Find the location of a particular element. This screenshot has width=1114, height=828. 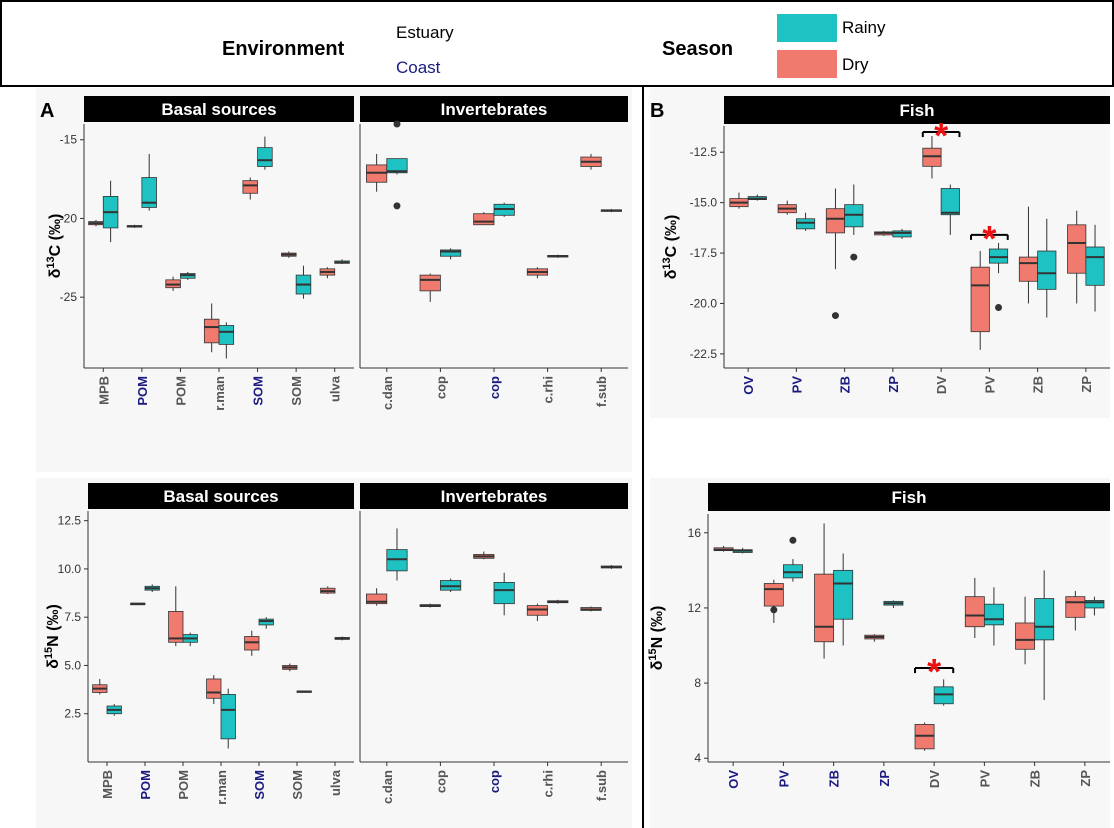

legend-environment-coast: Coast is located at coordinates (418, 67).